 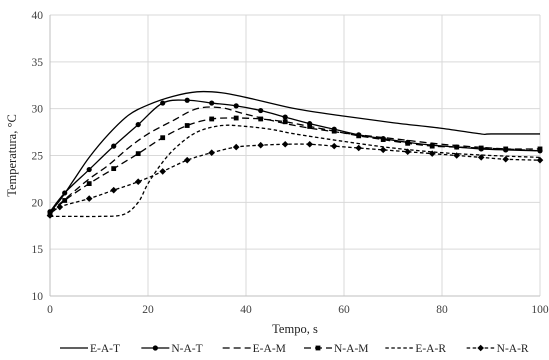 What do you see at coordinates (50, 310) in the screenshot?
I see `x-tick-label: 0` at bounding box center [50, 310].